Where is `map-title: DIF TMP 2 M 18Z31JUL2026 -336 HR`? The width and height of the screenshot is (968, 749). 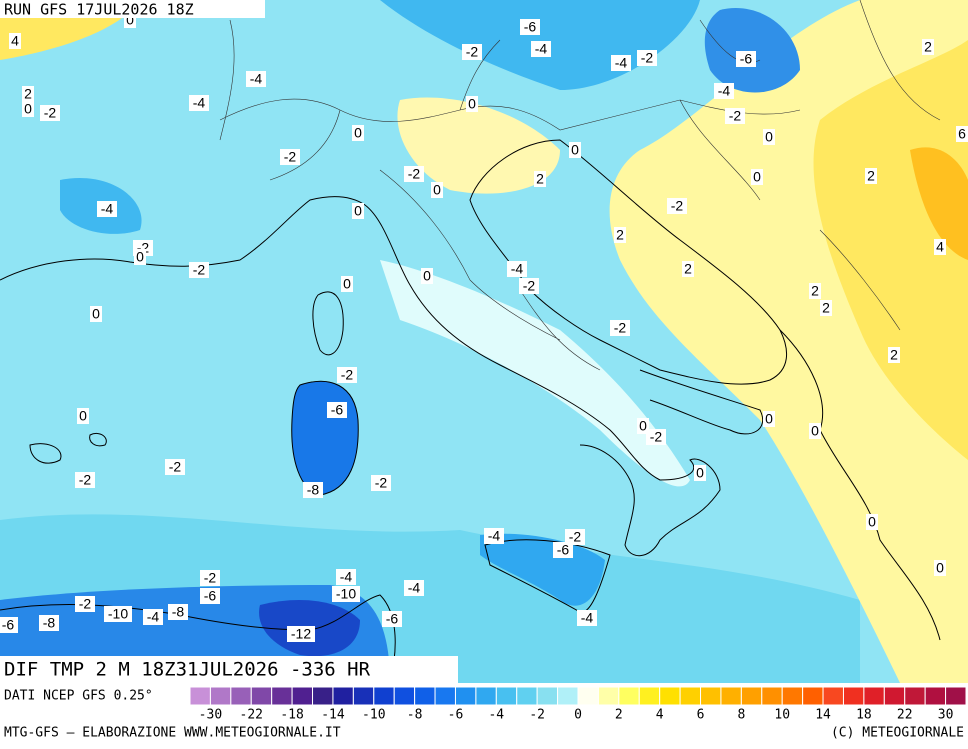 map-title: DIF TMP 2 M 18Z31JUL2026 -336 HR is located at coordinates (187, 670).